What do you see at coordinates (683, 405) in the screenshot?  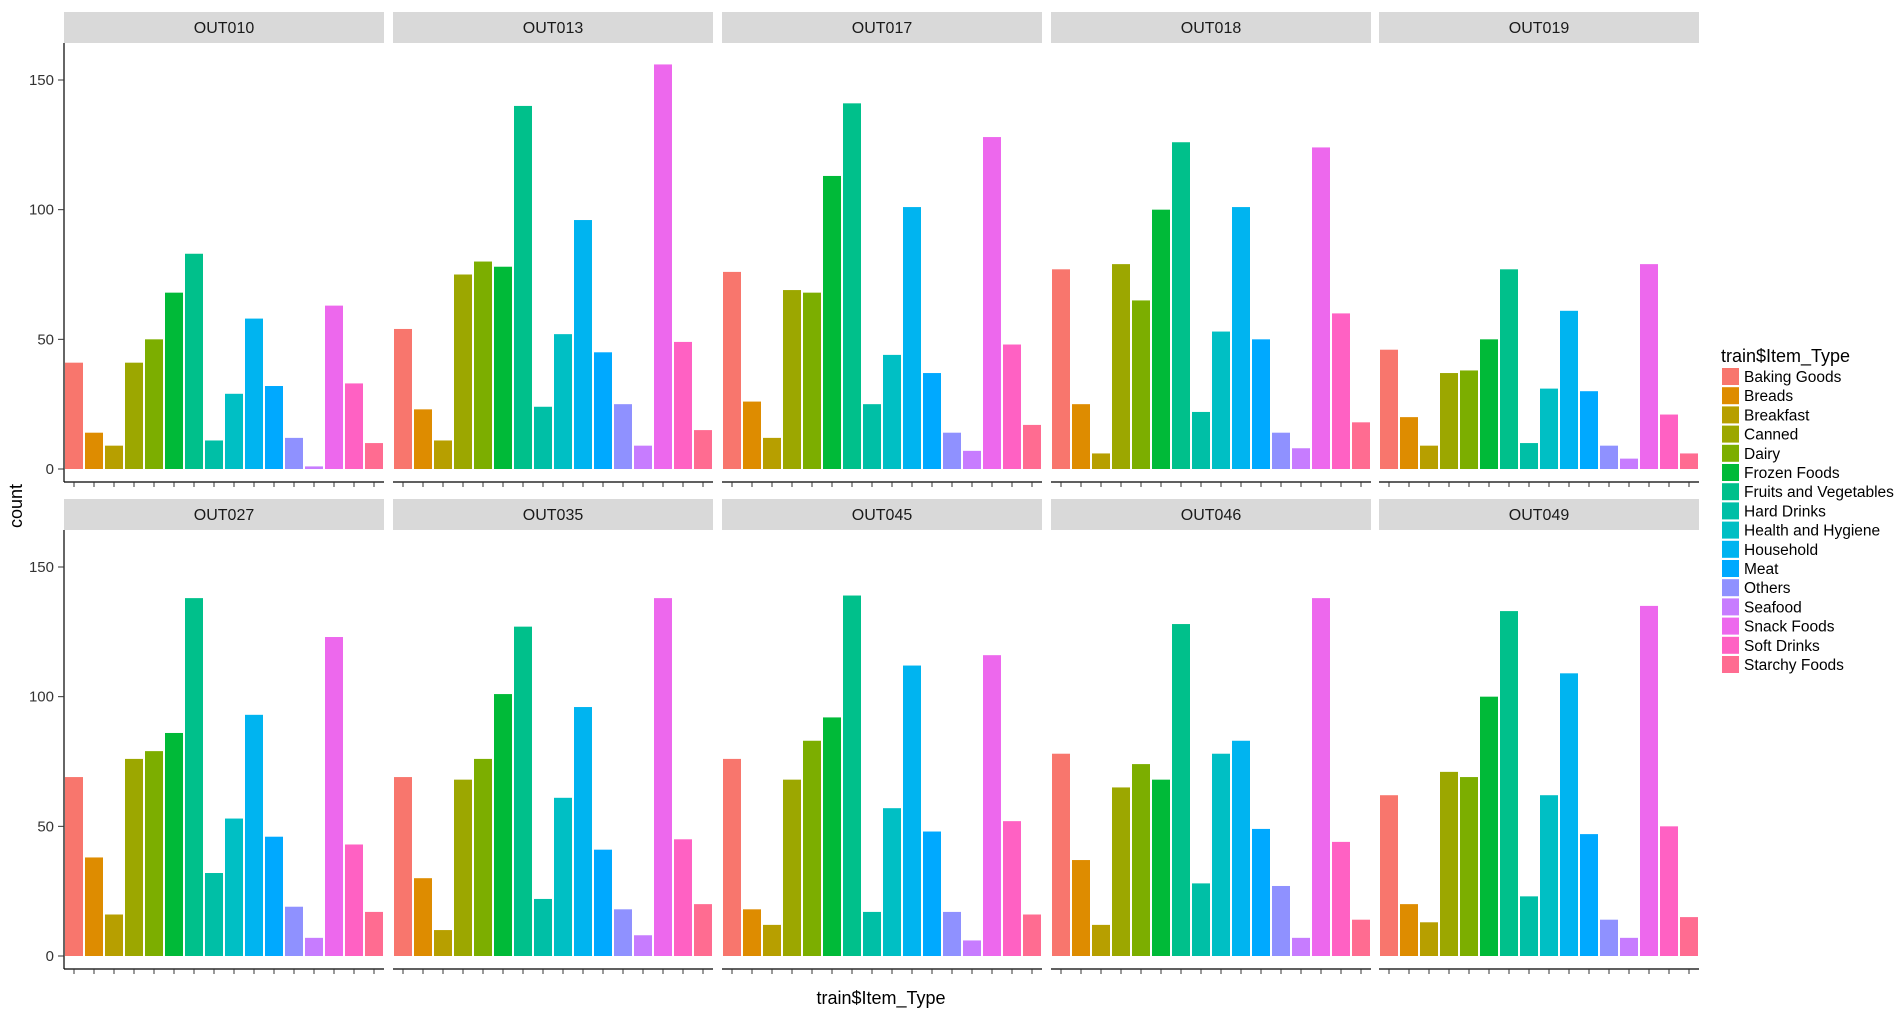 I see `bar-OUT013-soft-drinks` at bounding box center [683, 405].